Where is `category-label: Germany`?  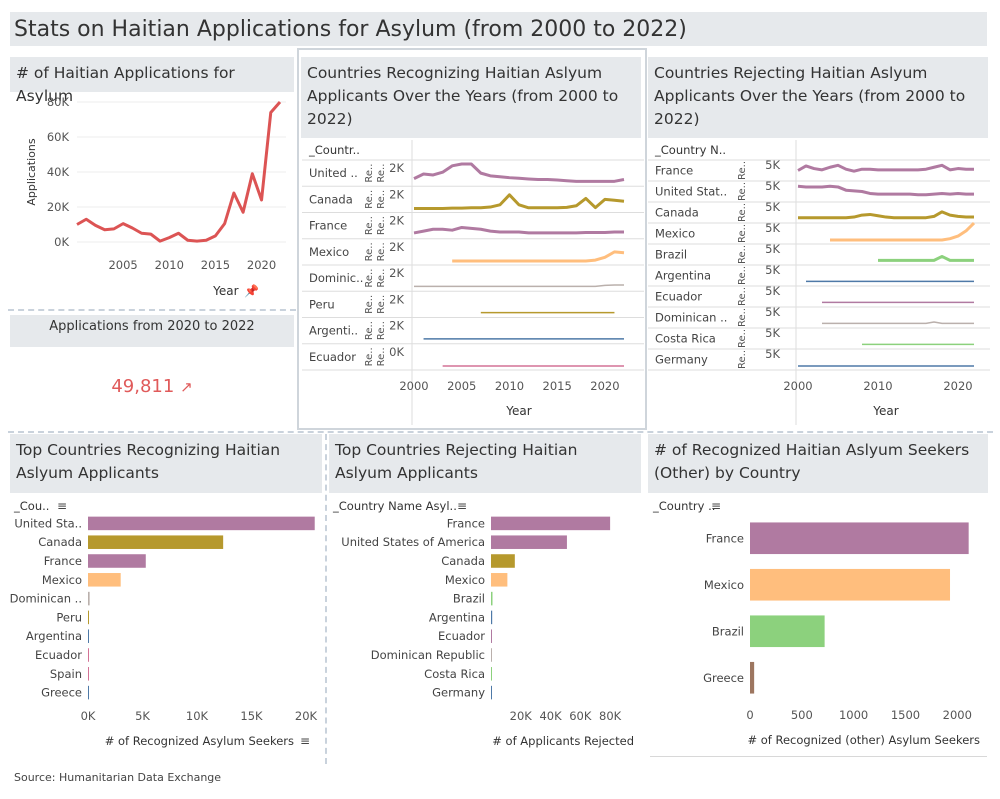
category-label: Germany is located at coordinates (458, 693).